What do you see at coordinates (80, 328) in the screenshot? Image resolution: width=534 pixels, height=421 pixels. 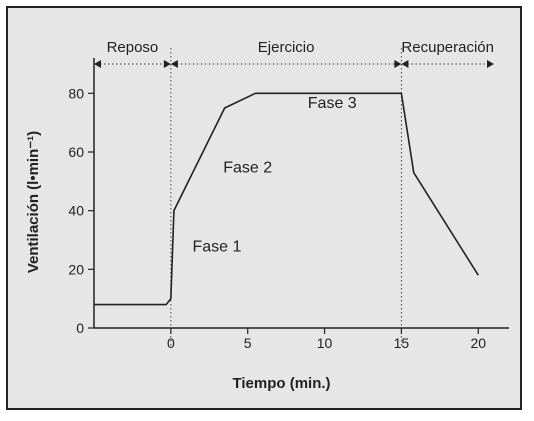 I see `y-tick-label: 0` at bounding box center [80, 328].